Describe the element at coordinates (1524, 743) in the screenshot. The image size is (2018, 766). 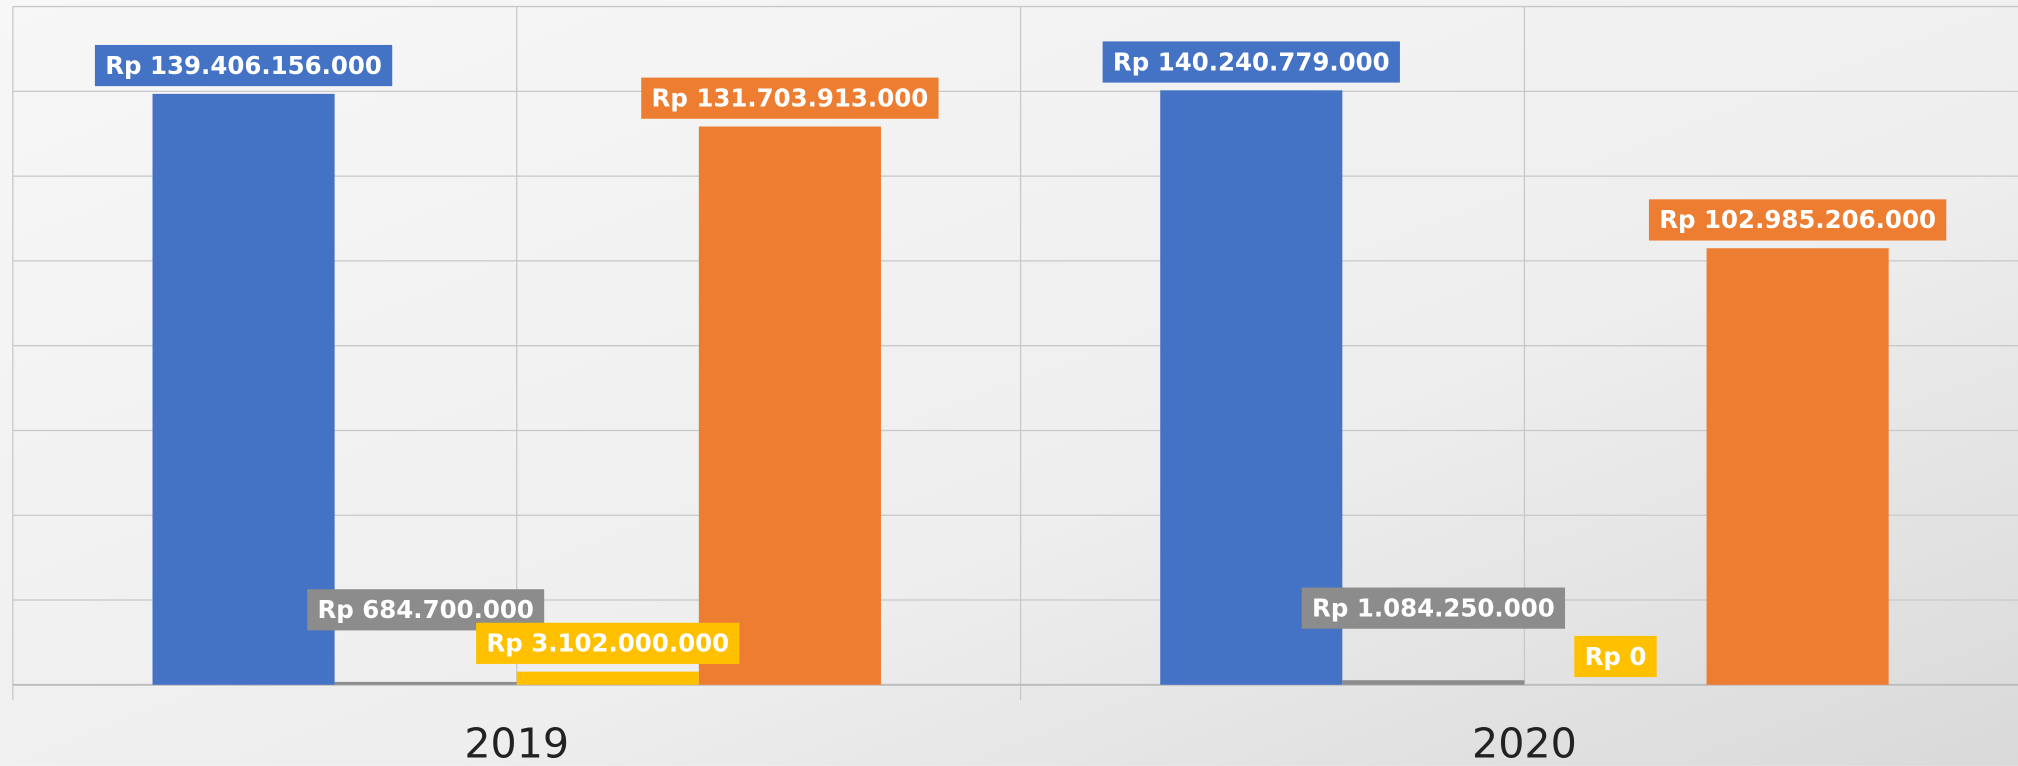
I see `x-tick-label: 2020` at that location.